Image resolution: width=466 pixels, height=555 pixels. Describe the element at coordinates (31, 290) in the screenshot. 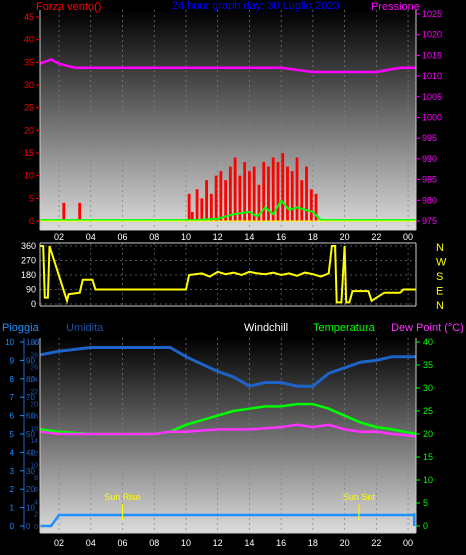

I see `direction-tick-label: 90` at that location.